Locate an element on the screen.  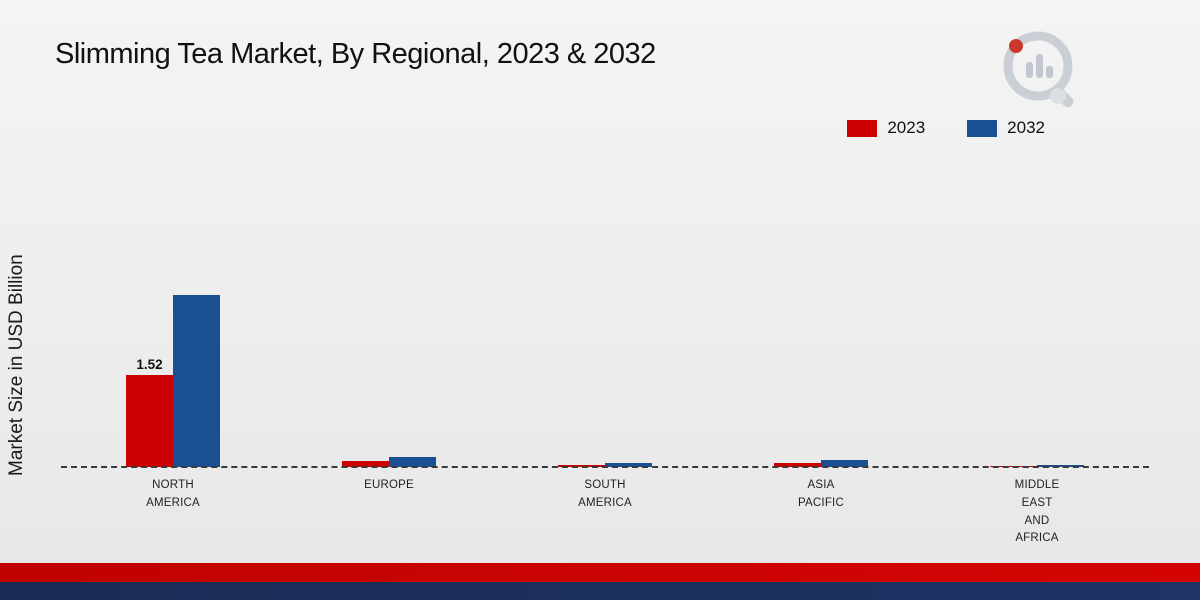
legend-swatch-2032 is located at coordinates (982, 128).